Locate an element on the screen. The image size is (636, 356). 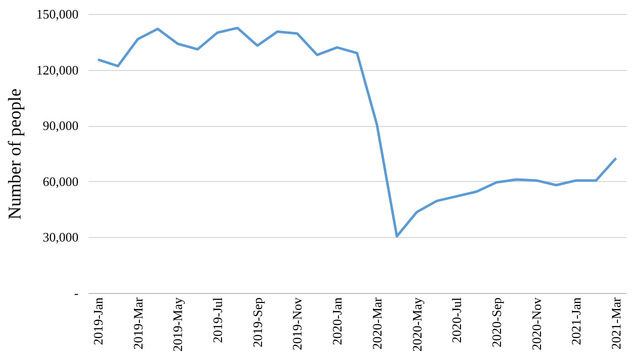
x-tick-label: 2019-Jan is located at coordinates (98, 321).